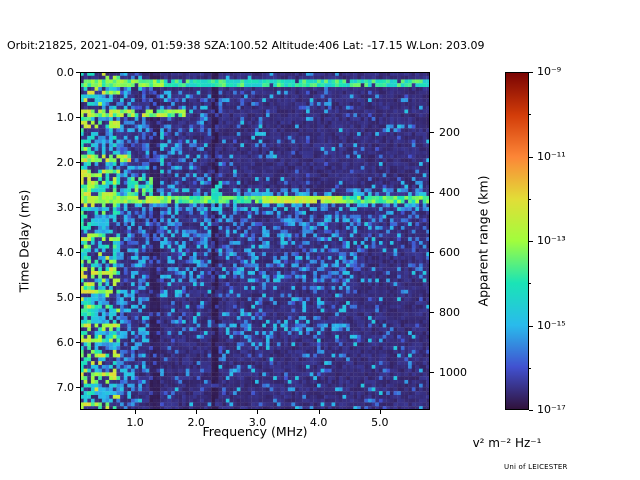  I want to click on colorbar, so click(517, 241).